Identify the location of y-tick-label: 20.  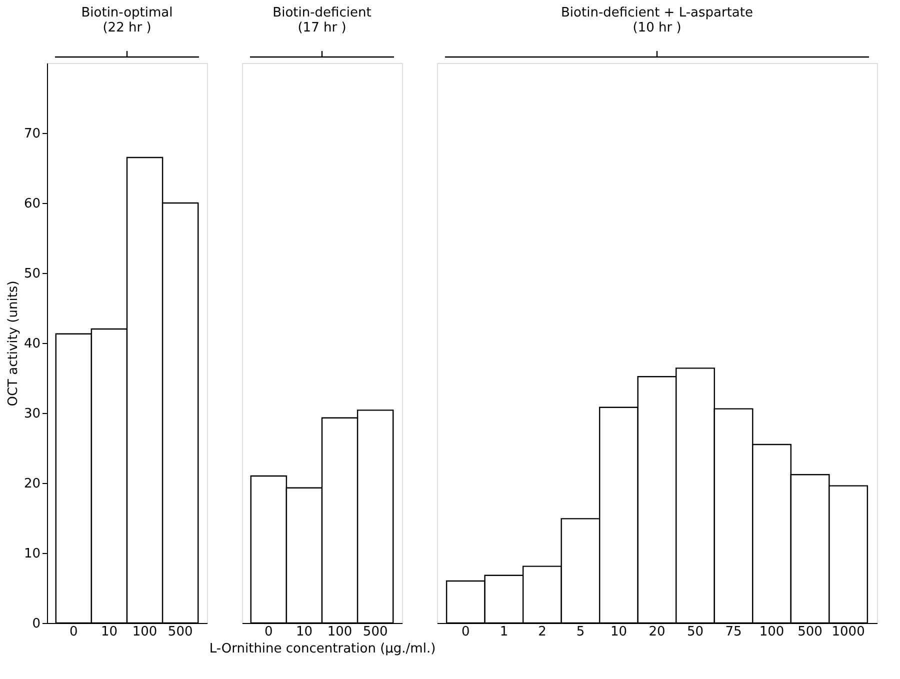
(32, 484).